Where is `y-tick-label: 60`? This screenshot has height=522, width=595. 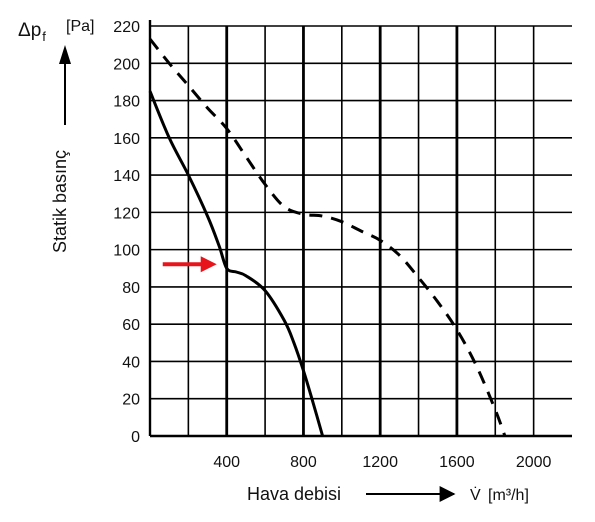 y-tick-label: 60 is located at coordinates (131, 325).